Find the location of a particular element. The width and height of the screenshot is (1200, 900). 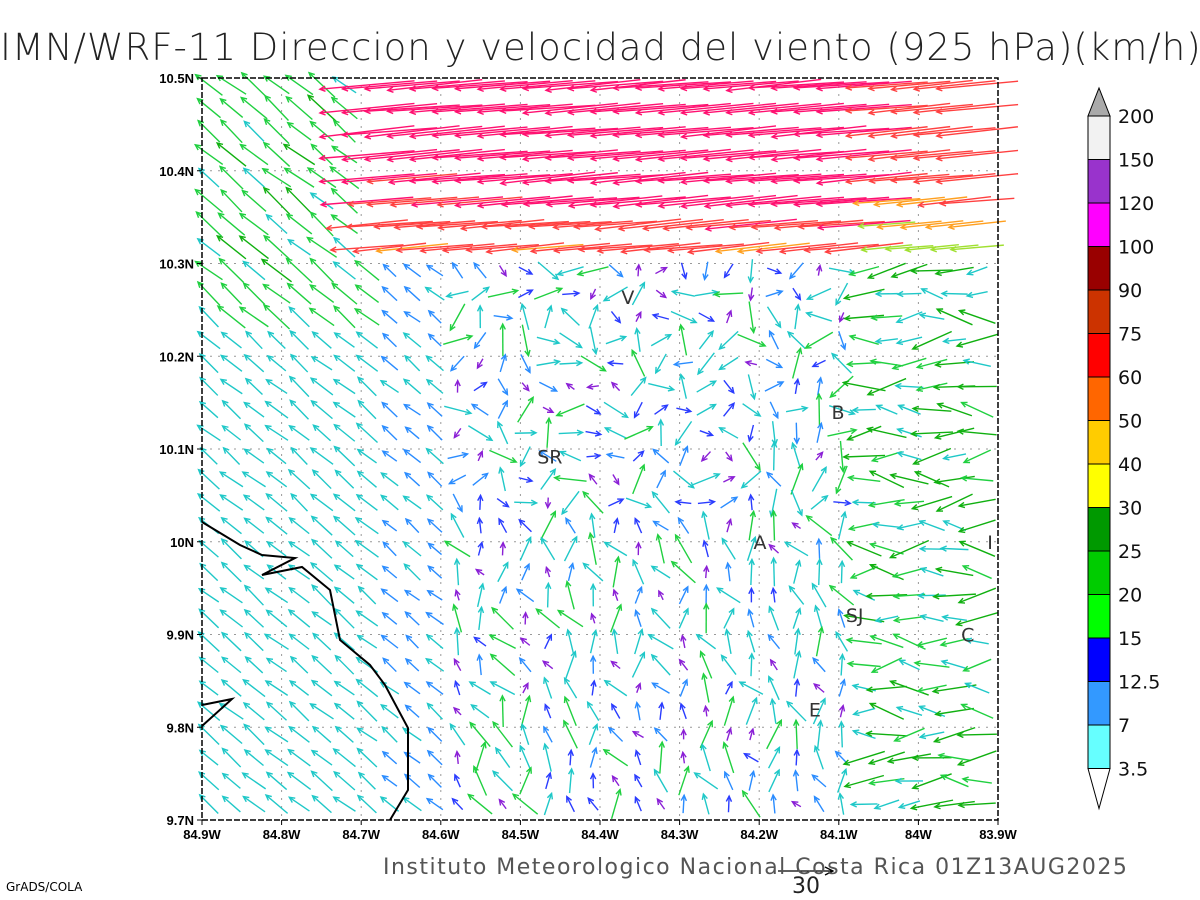

colorbar-label: 20 is located at coordinates (1130, 596).